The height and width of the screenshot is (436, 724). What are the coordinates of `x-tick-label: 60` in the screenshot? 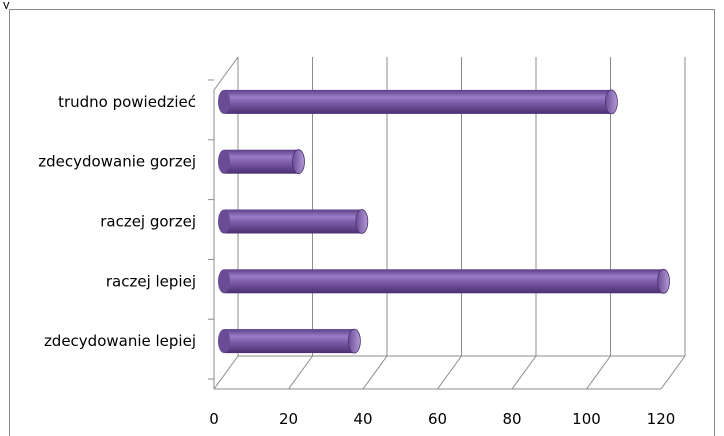 It's located at (437, 419).